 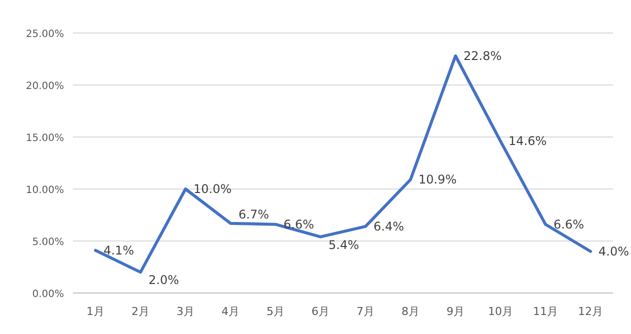 I want to click on data-label: 14.6%, so click(x=527, y=141).